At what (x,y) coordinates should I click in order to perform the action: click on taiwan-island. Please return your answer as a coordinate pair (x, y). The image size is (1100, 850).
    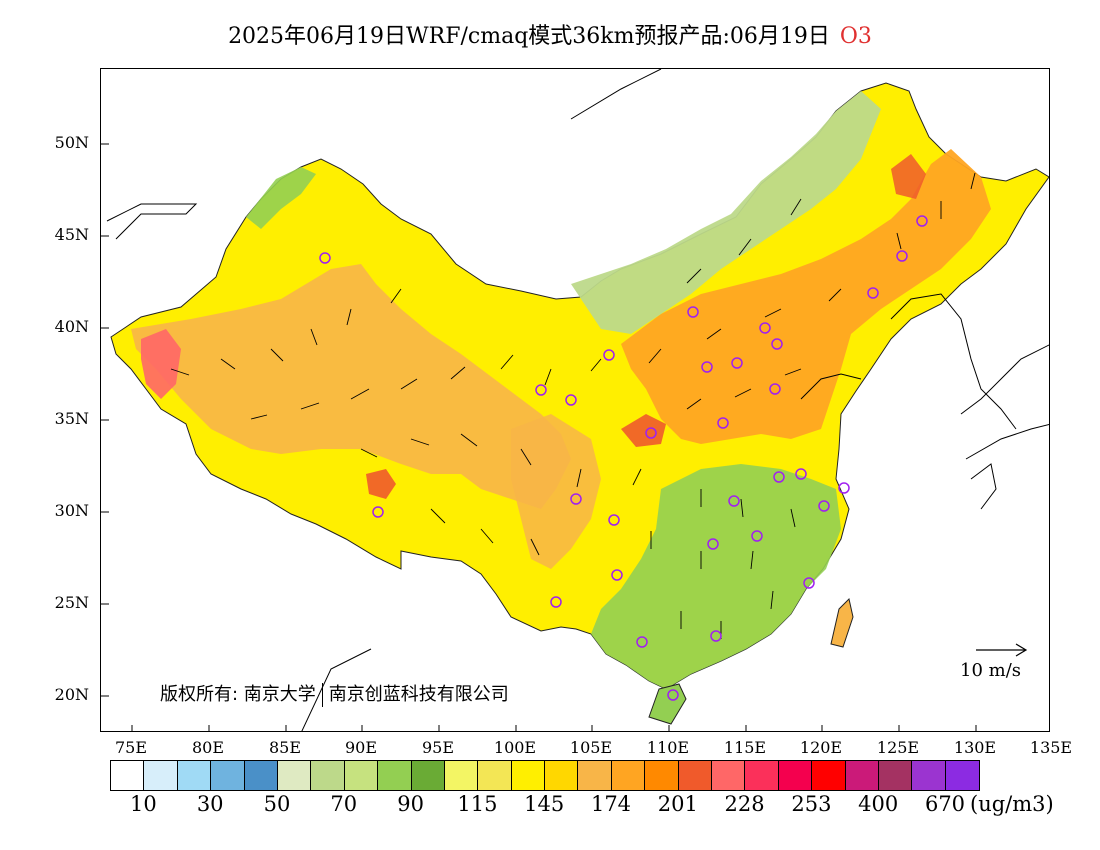
    Looking at the image, I should click on (842, 623).